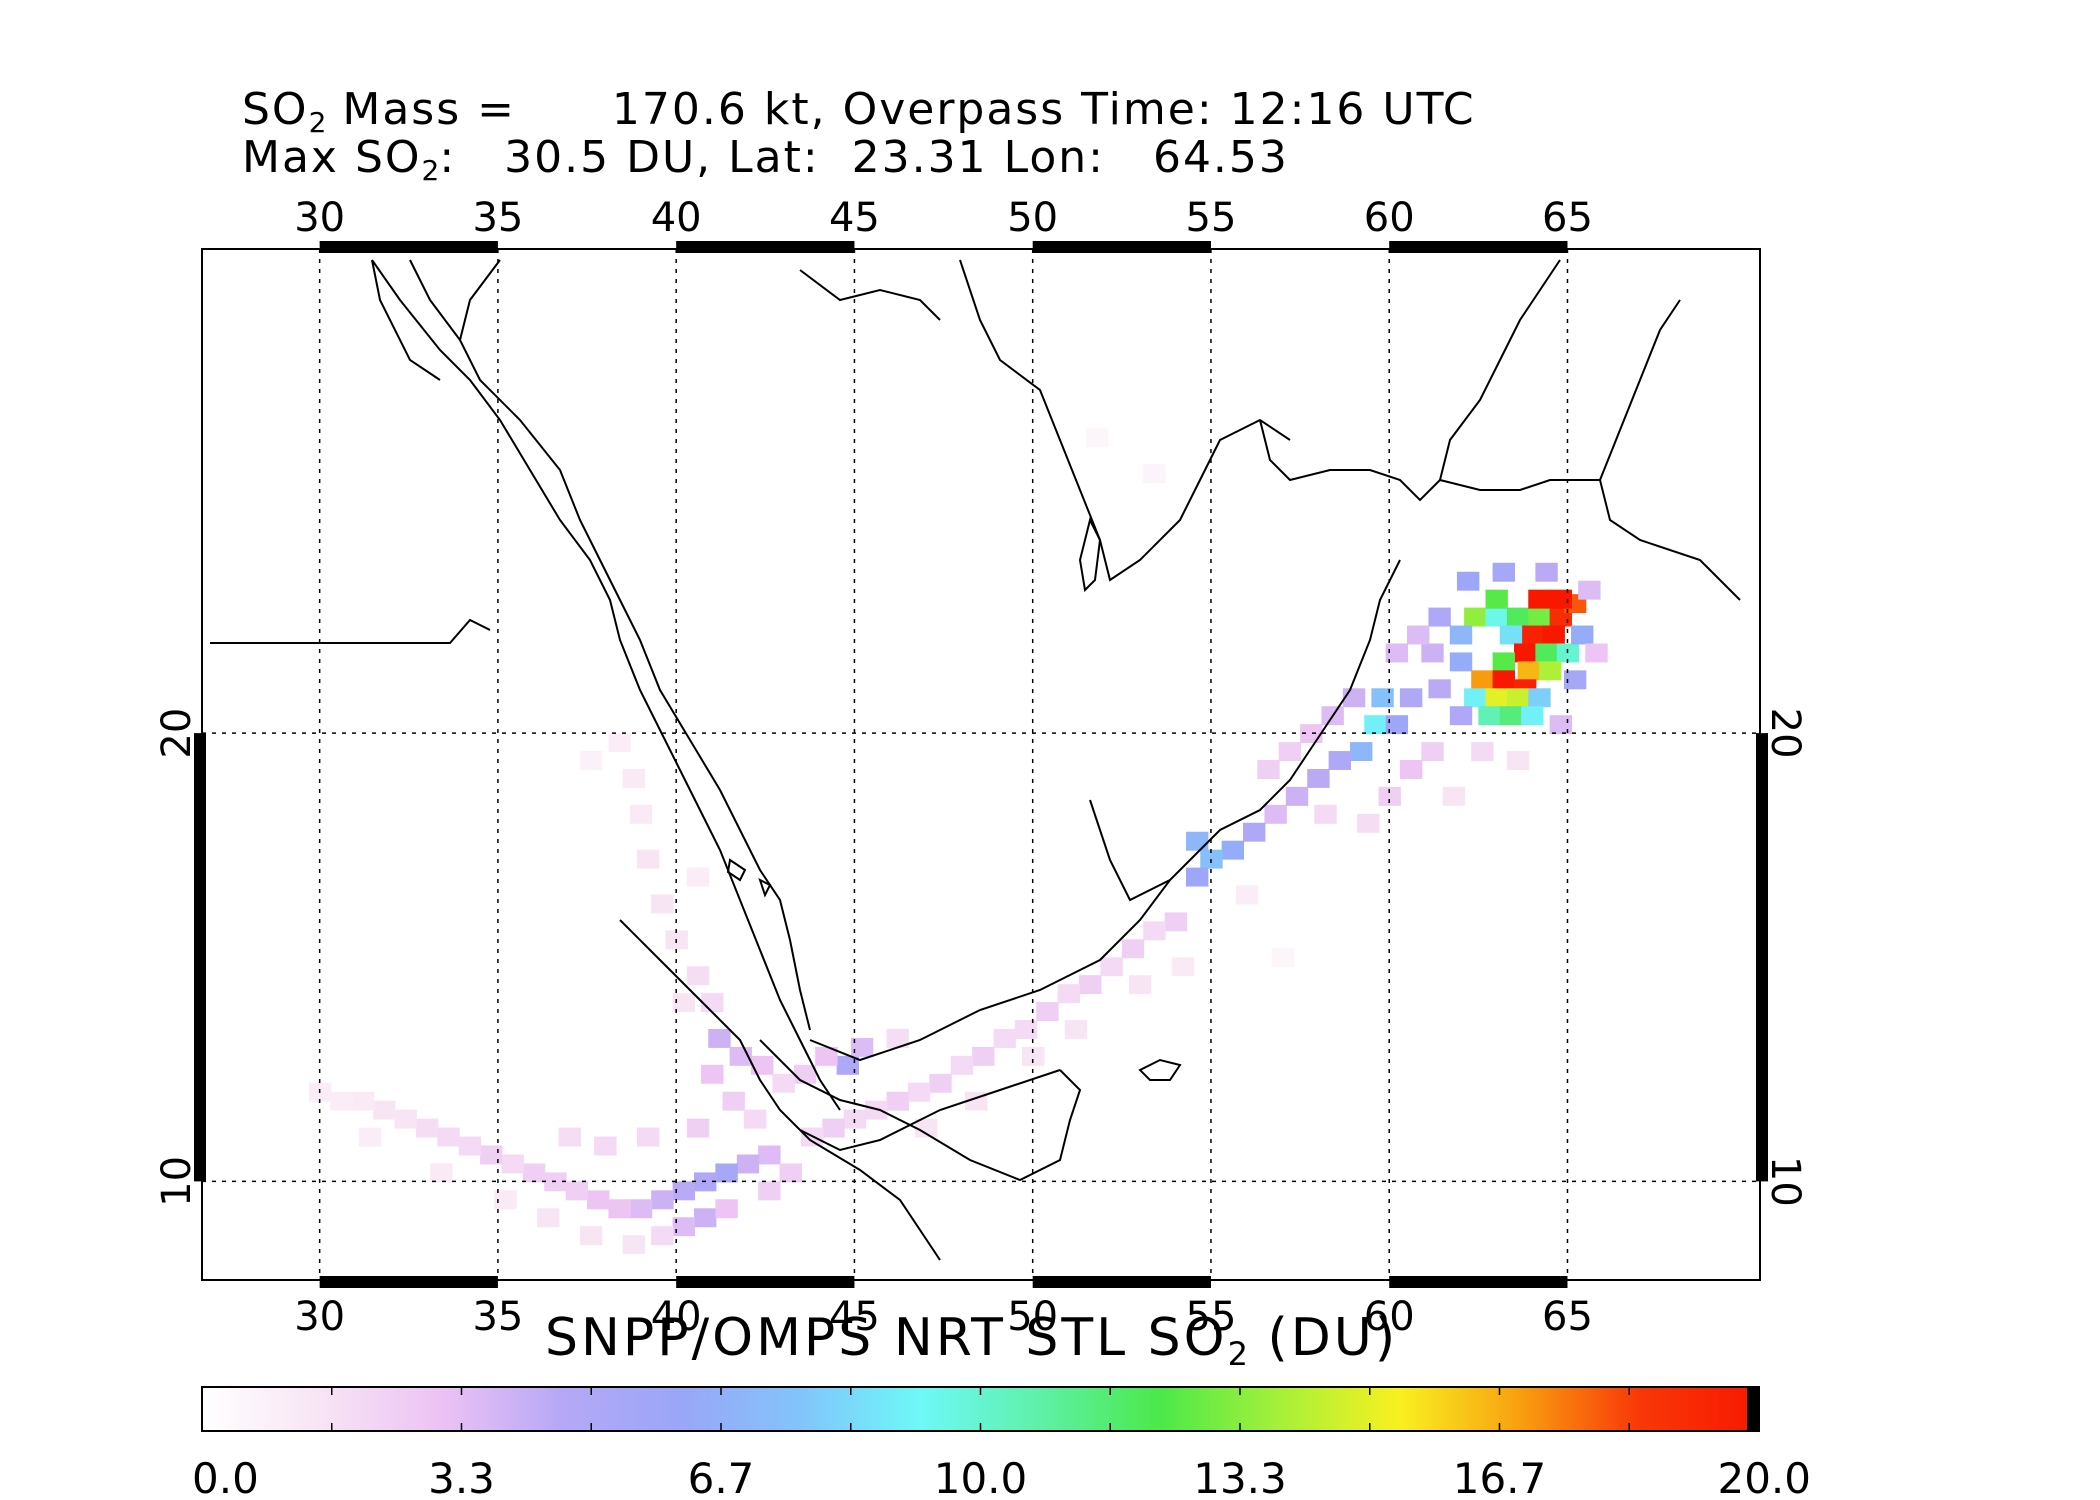 This screenshot has width=2100, height=1500. I want to click on sinai-coast, so click(436, 320).